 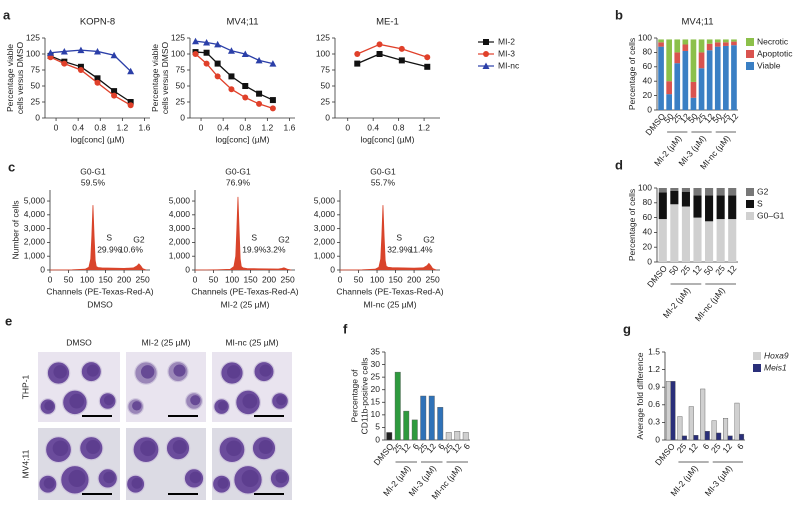 I want to click on legend-label: S, so click(x=760, y=203).